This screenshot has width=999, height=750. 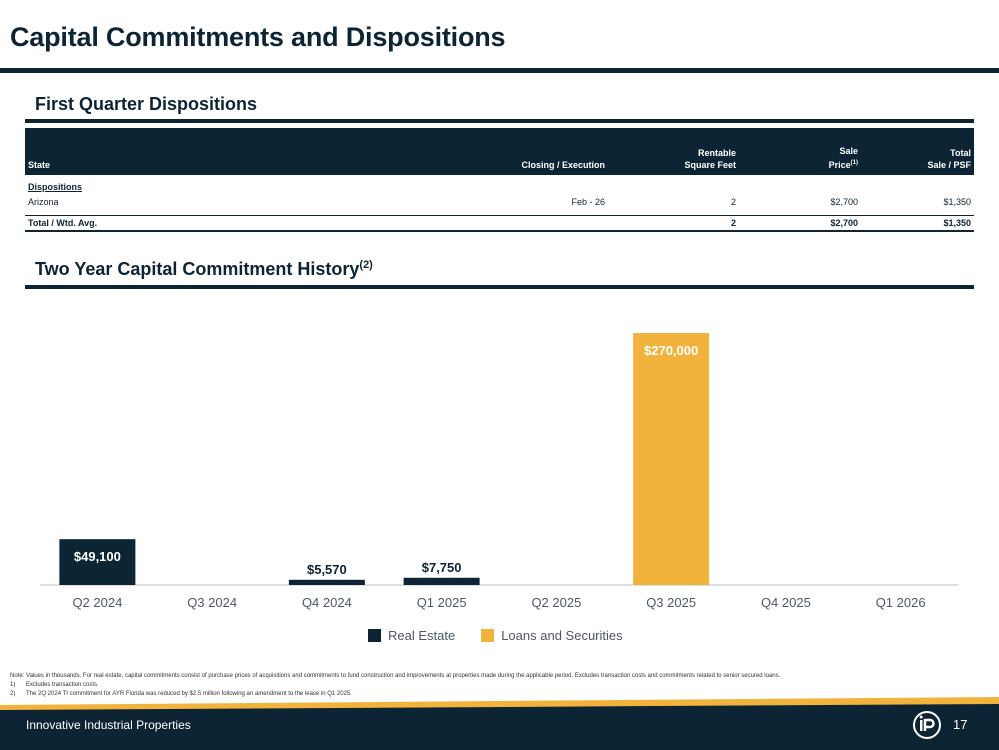 What do you see at coordinates (97, 602) in the screenshot?
I see `x-tick-label-q2-2024: Q2 2024` at bounding box center [97, 602].